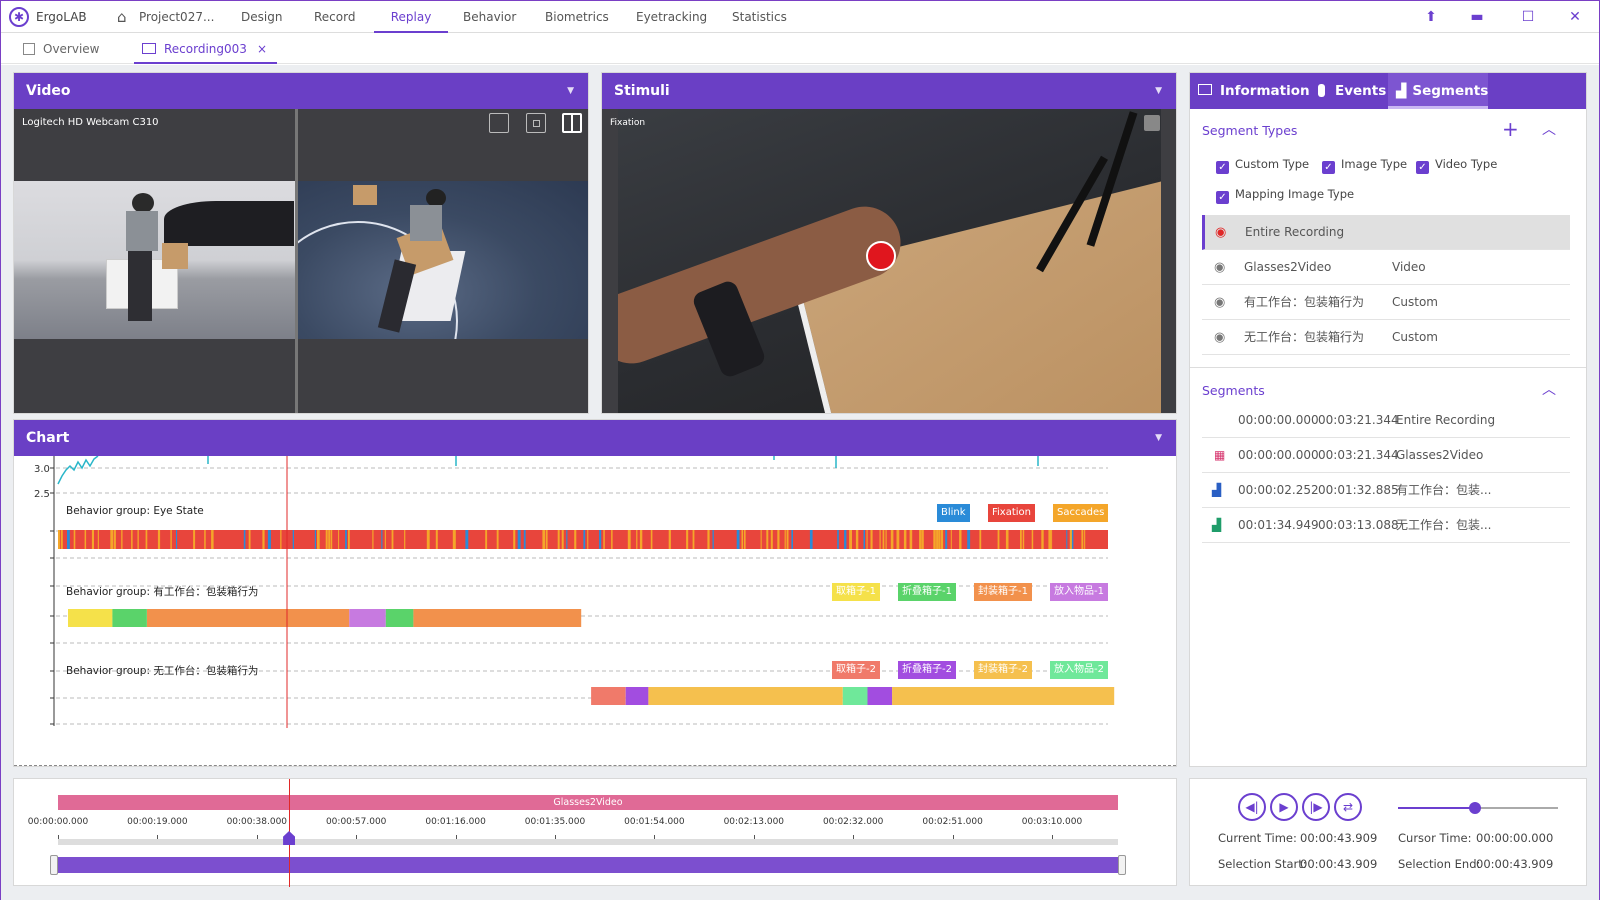 Image resolution: width=1600 pixels, height=900 pixels. Describe the element at coordinates (1409, 267) in the screenshot. I see `segment-type-kind: Video` at that location.